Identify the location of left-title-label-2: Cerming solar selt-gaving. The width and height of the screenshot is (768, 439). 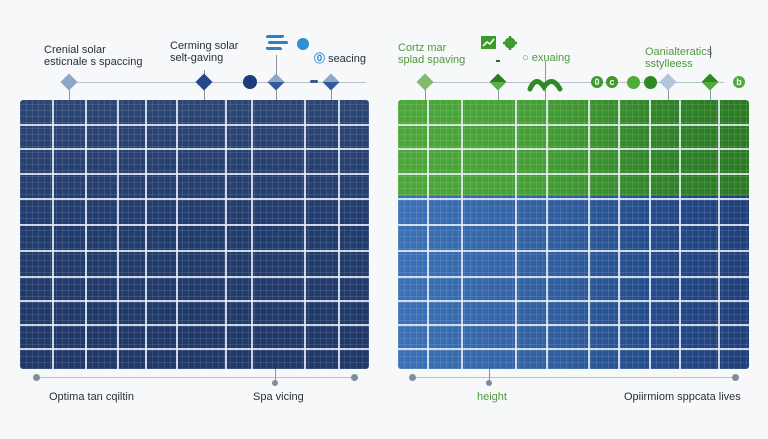
(204, 52).